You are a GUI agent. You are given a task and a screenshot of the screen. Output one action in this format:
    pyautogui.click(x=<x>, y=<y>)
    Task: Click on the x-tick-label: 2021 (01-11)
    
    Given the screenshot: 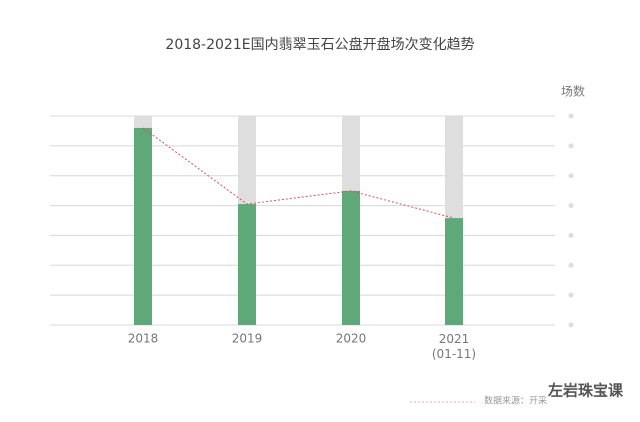 What is the action you would take?
    pyautogui.click(x=454, y=346)
    